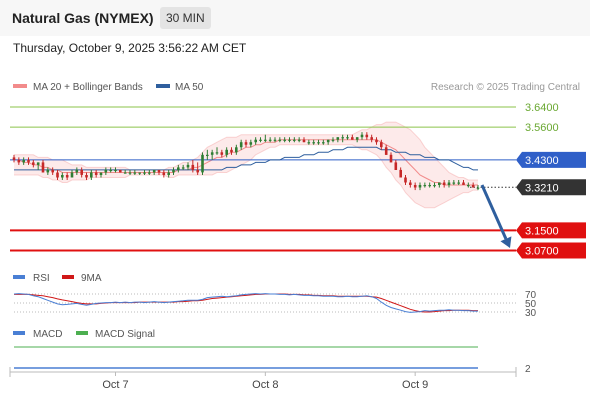 This screenshot has width=590, height=400. What do you see at coordinates (19, 277) in the screenshot?
I see `rsi-legend-swatch` at bounding box center [19, 277].